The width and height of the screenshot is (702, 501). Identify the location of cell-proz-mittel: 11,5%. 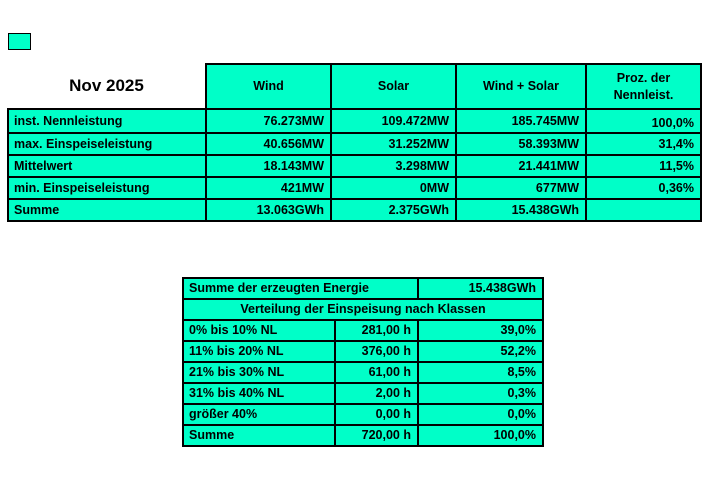
(643, 166).